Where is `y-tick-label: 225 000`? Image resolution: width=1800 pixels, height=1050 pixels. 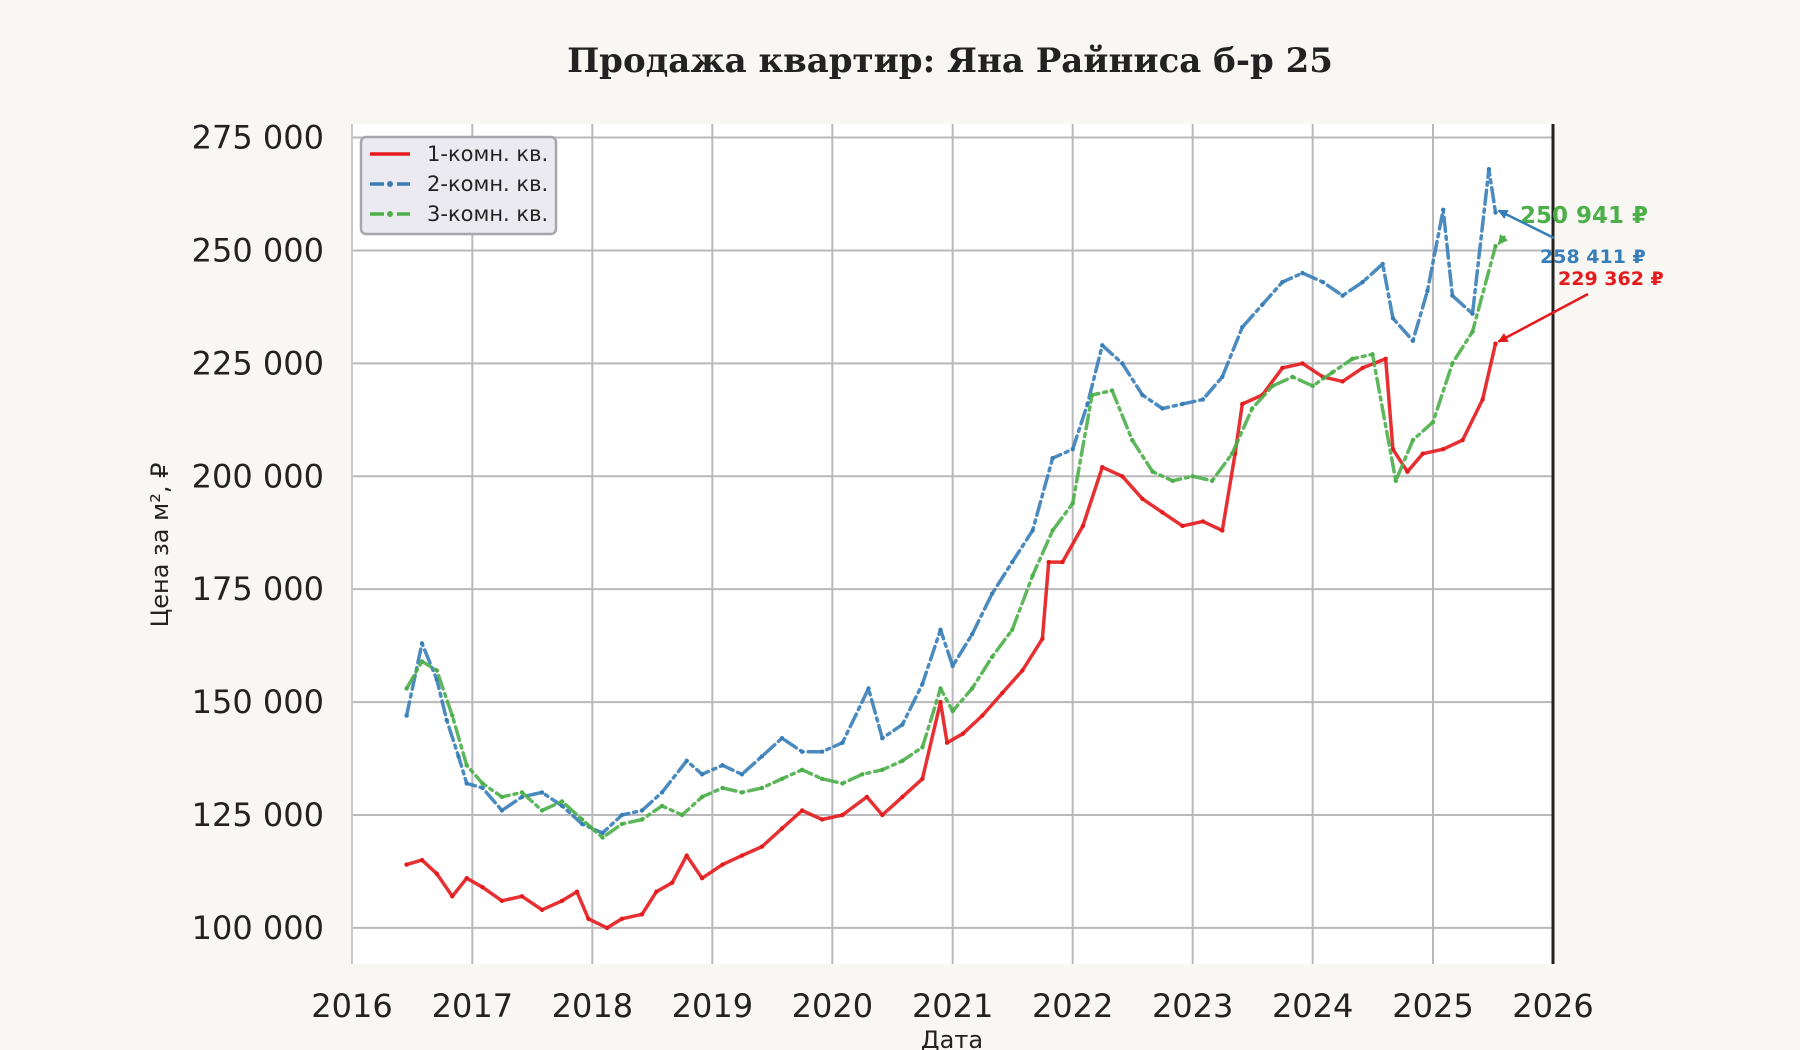 y-tick-label: 225 000 is located at coordinates (258, 363).